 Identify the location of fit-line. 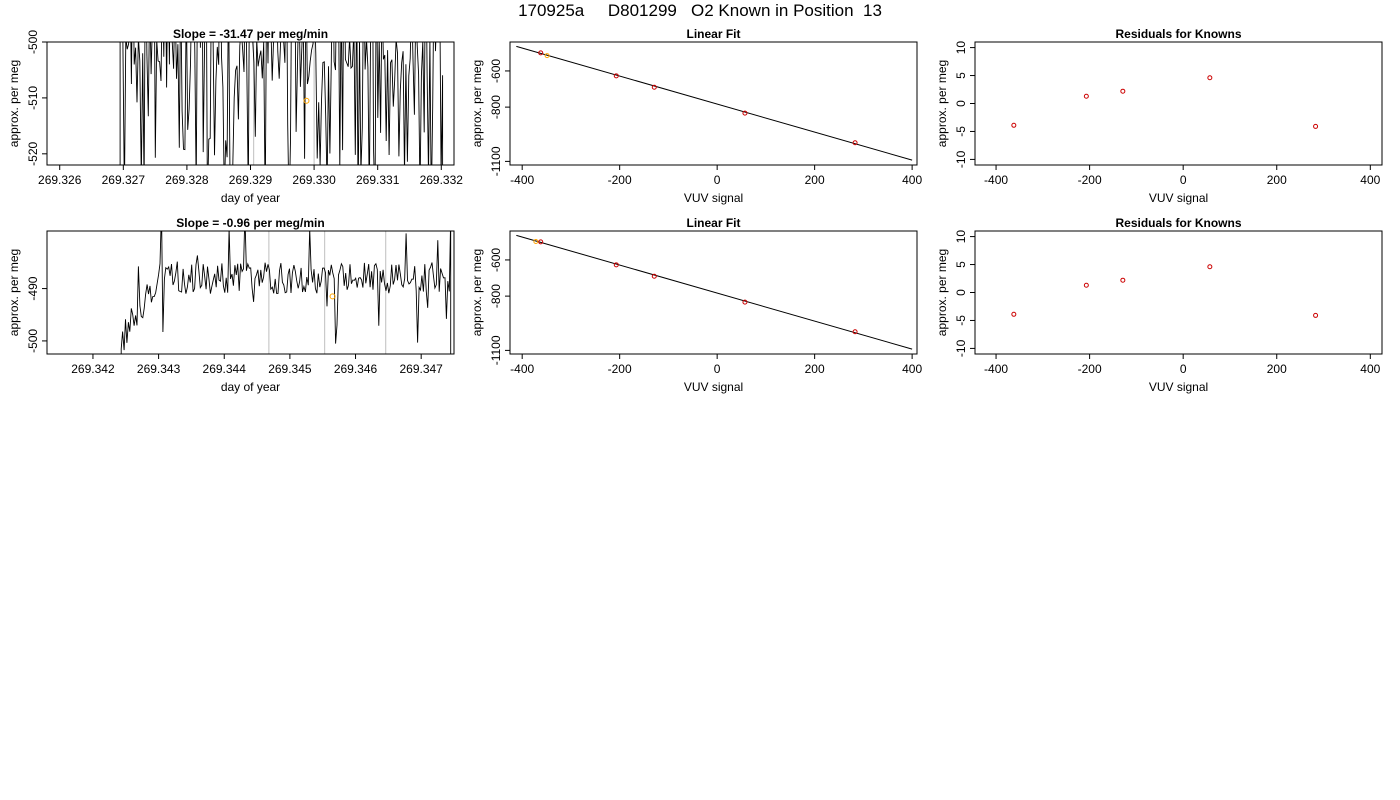
(714, 292).